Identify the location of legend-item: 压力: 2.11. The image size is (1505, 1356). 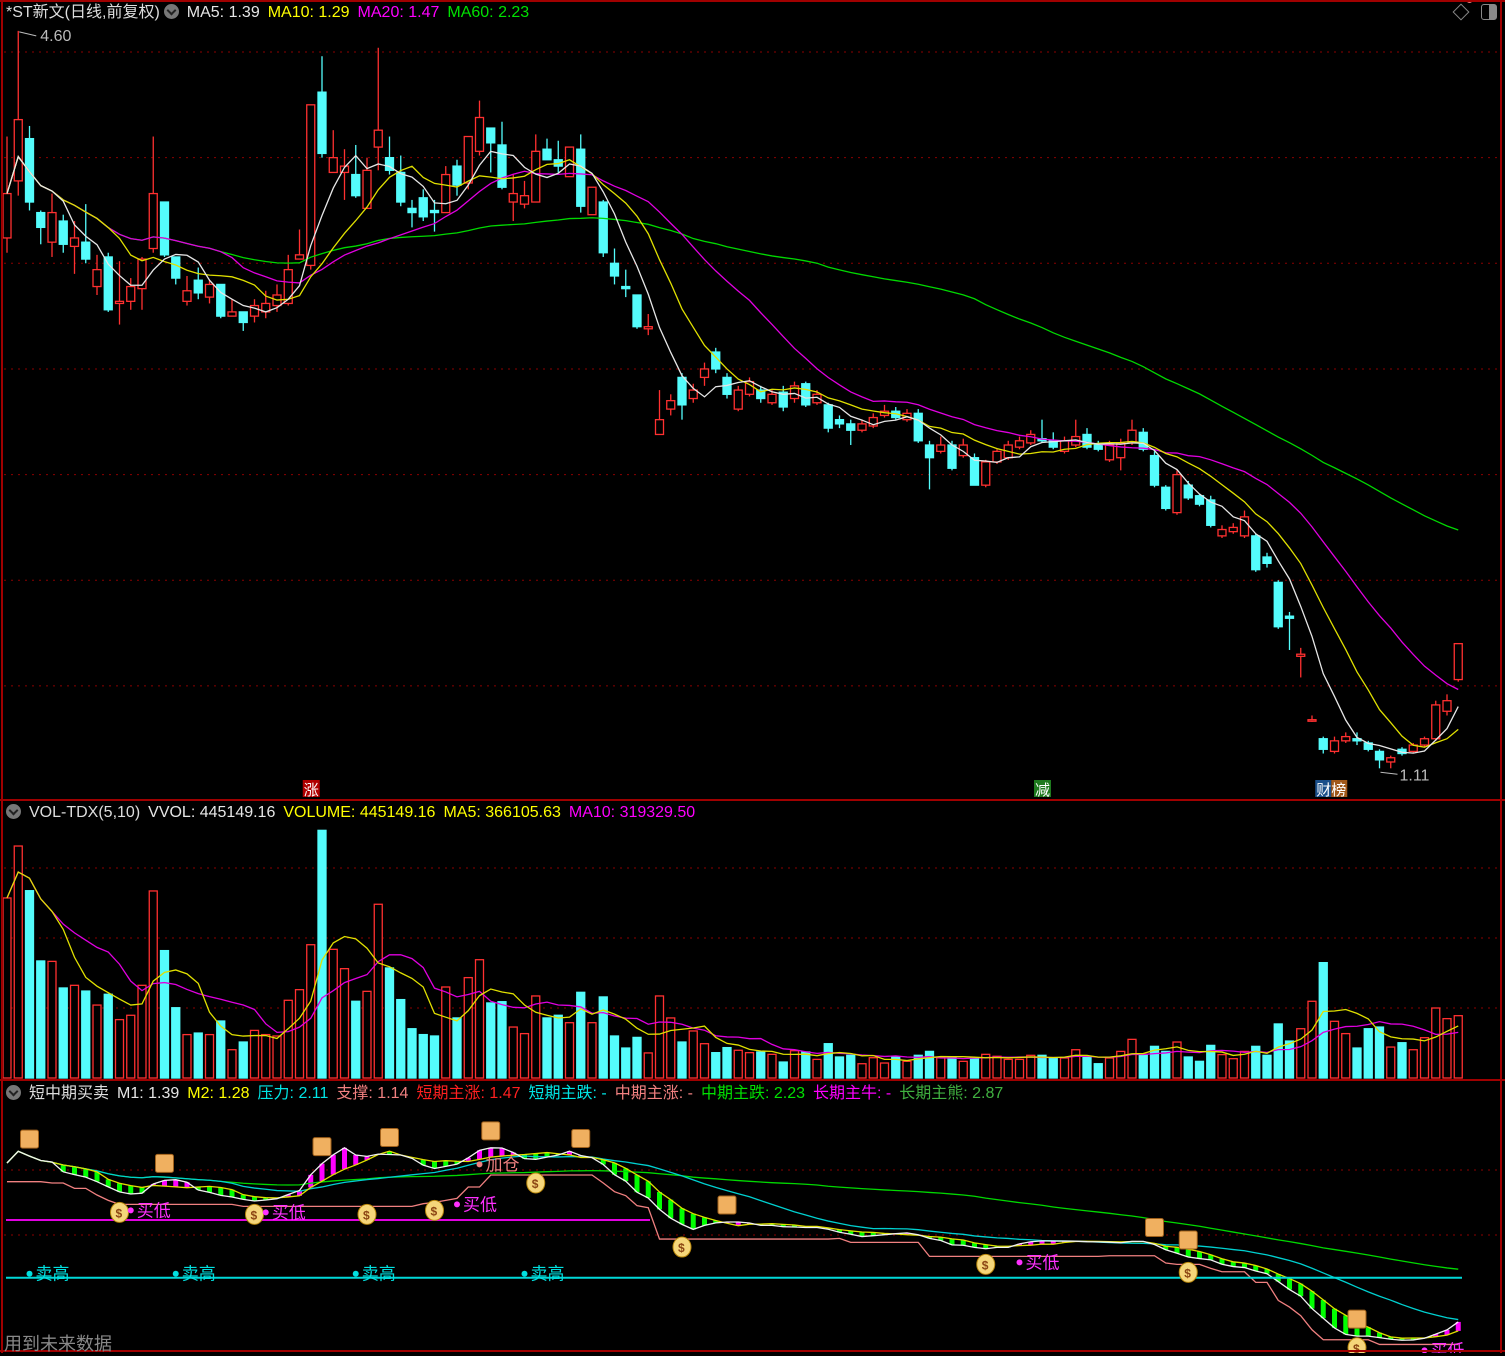
(293, 1093).